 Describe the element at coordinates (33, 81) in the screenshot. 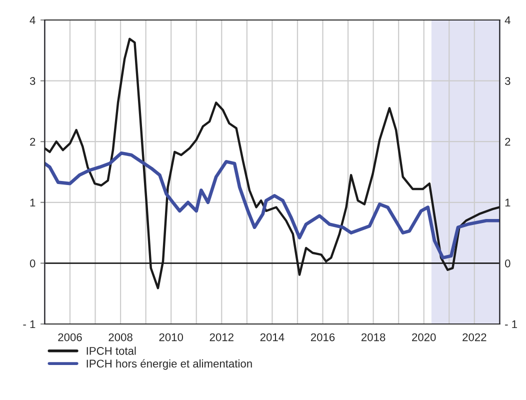

I see `y-tick-label: 3` at that location.